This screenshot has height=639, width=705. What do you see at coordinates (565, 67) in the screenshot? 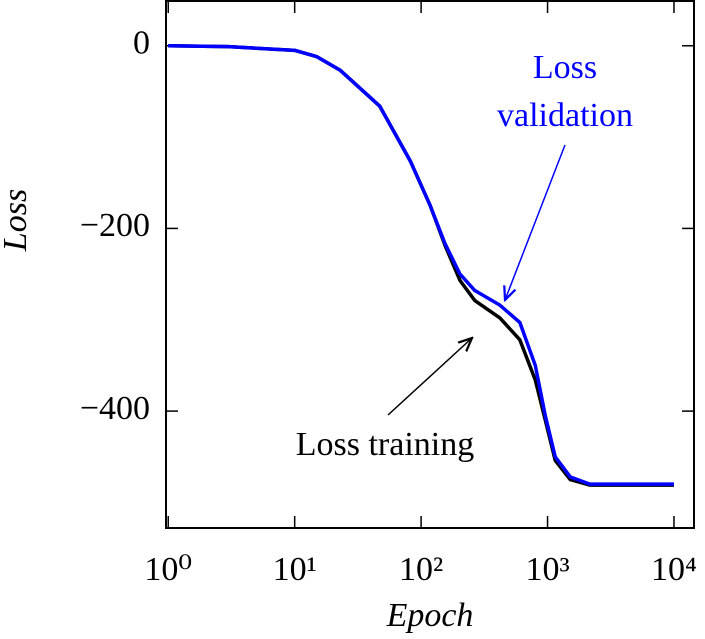
I see `annotation: Loss` at bounding box center [565, 67].